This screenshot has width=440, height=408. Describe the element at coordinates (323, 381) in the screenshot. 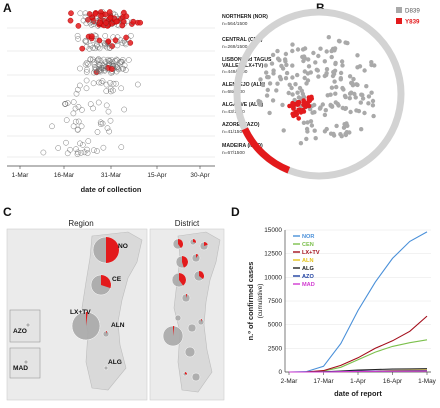

I see `x-tick-label: 17-Mar` at that location.